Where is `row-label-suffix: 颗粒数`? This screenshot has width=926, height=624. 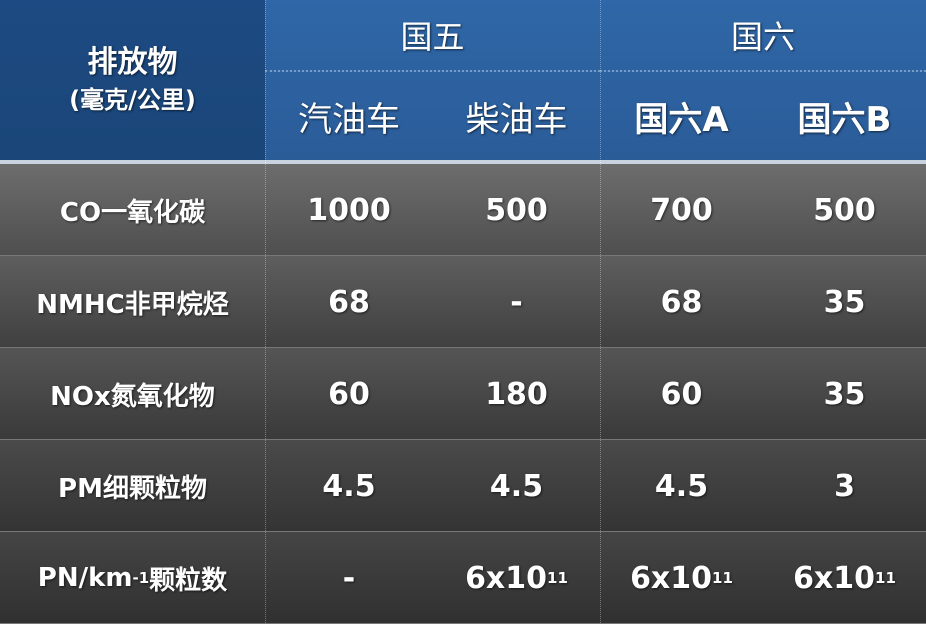 row-label-suffix: 颗粒数 is located at coordinates (188, 580).